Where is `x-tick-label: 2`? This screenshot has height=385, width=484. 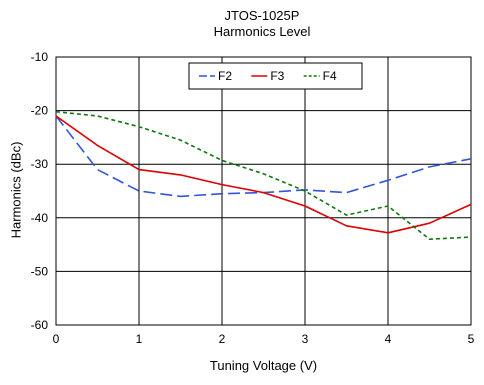 x-tick-label: 2 is located at coordinates (222, 339).